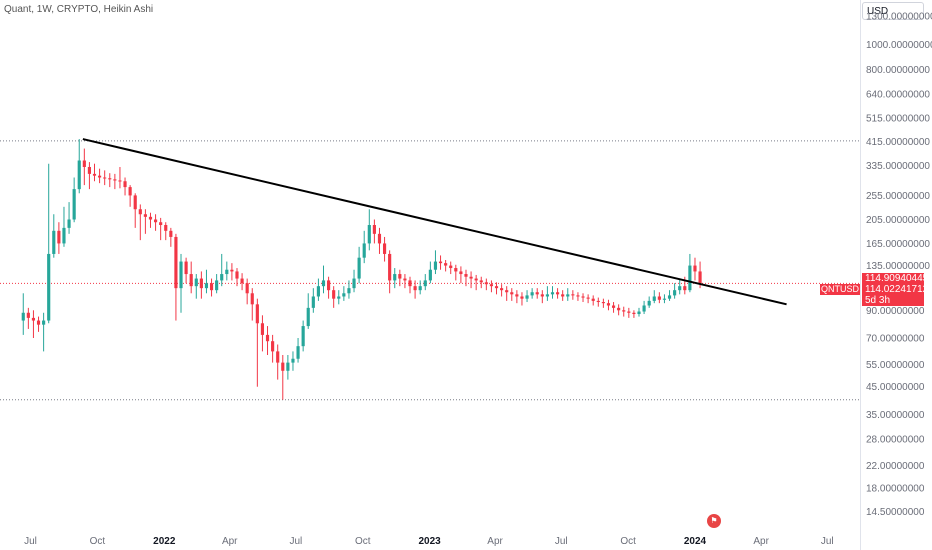  I want to click on x-tick-label: 2022, so click(164, 541).